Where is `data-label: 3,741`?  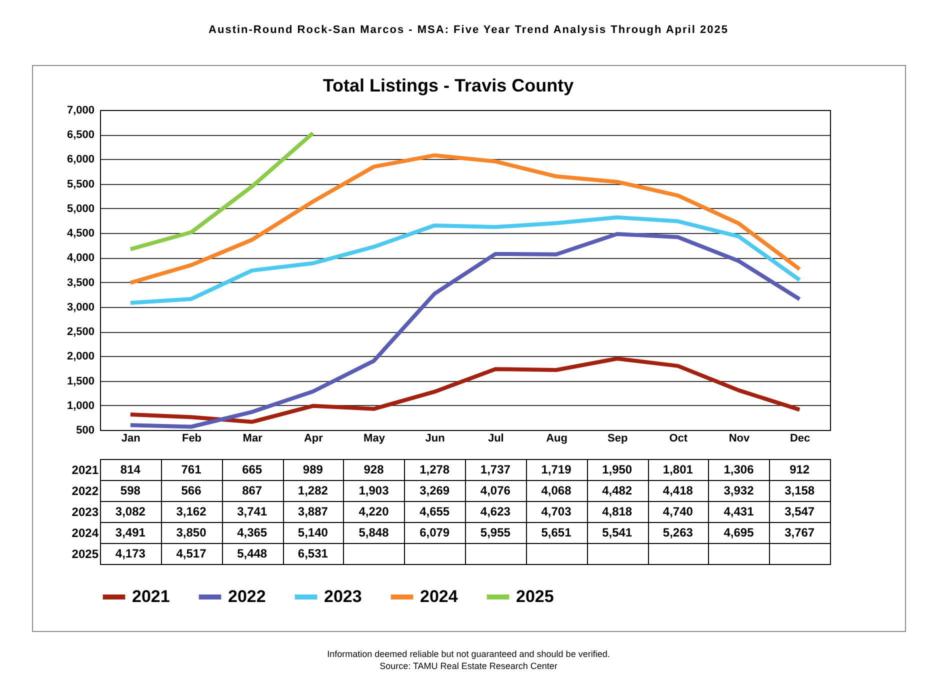 data-label: 3,741 is located at coordinates (252, 511).